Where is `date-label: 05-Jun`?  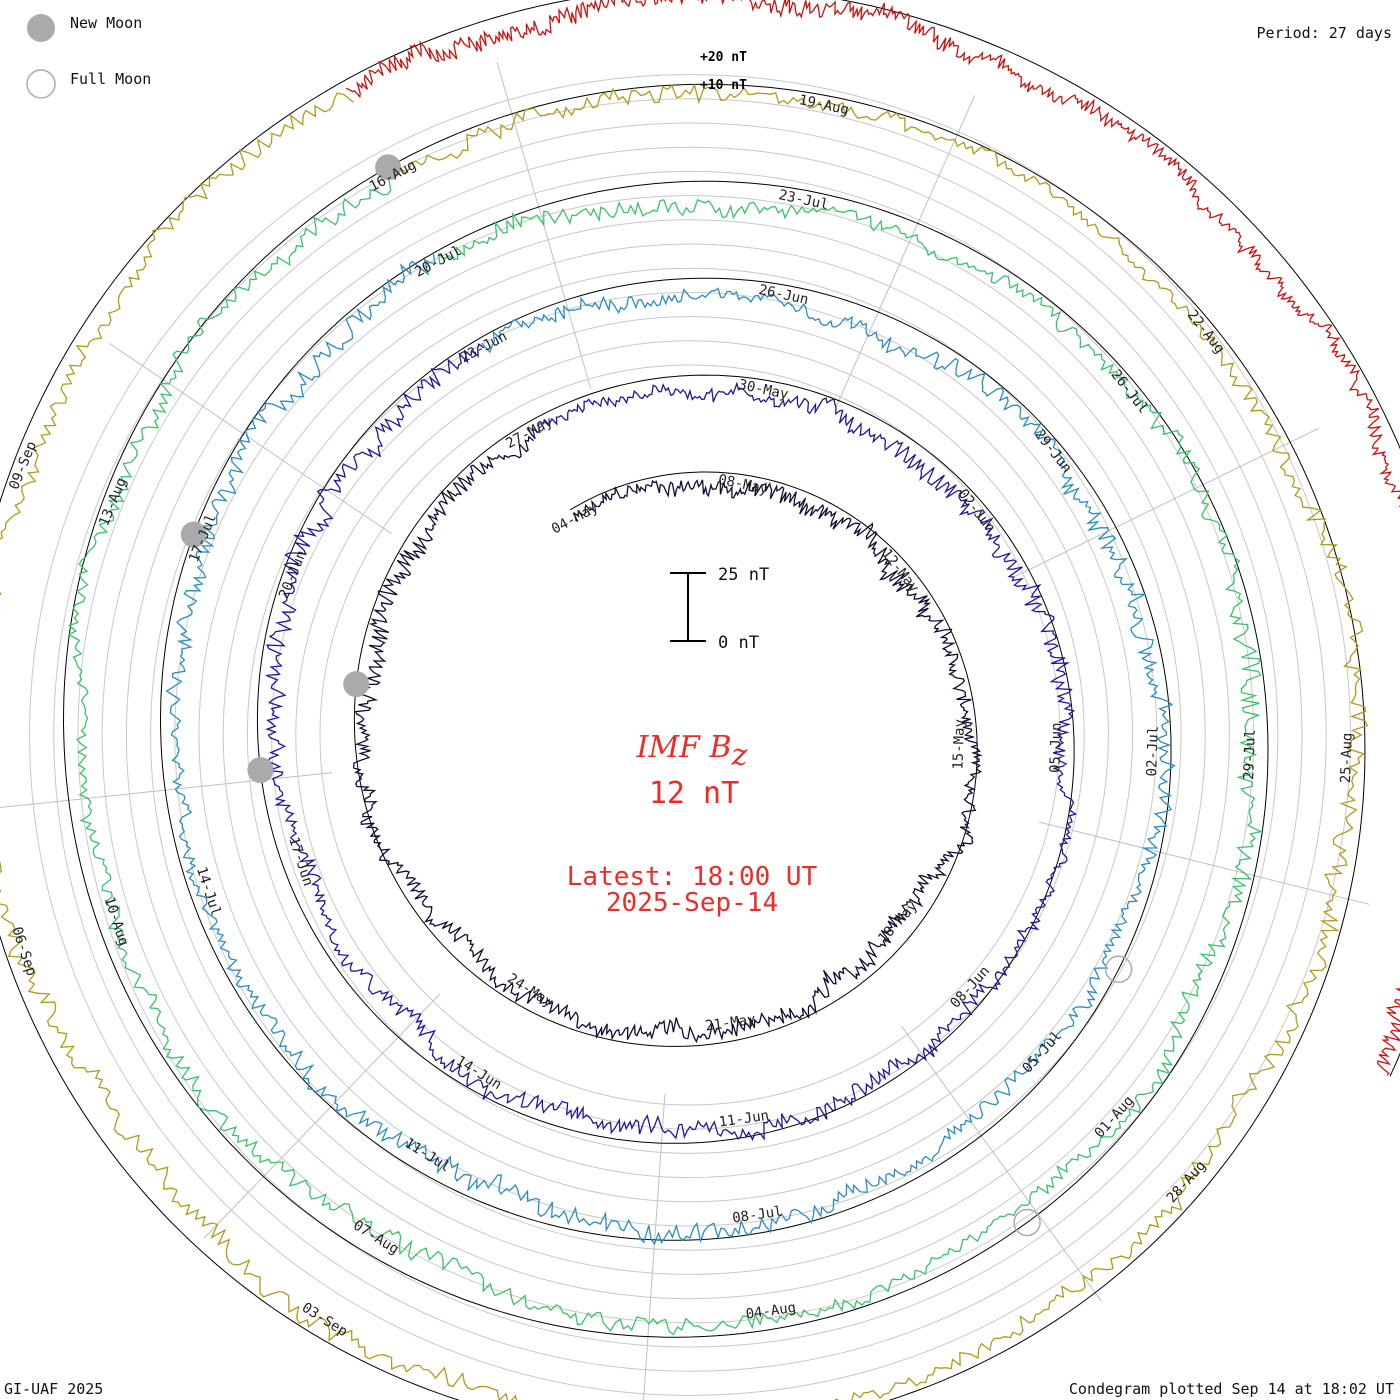 date-label: 05-Jun is located at coordinates (1056, 747).